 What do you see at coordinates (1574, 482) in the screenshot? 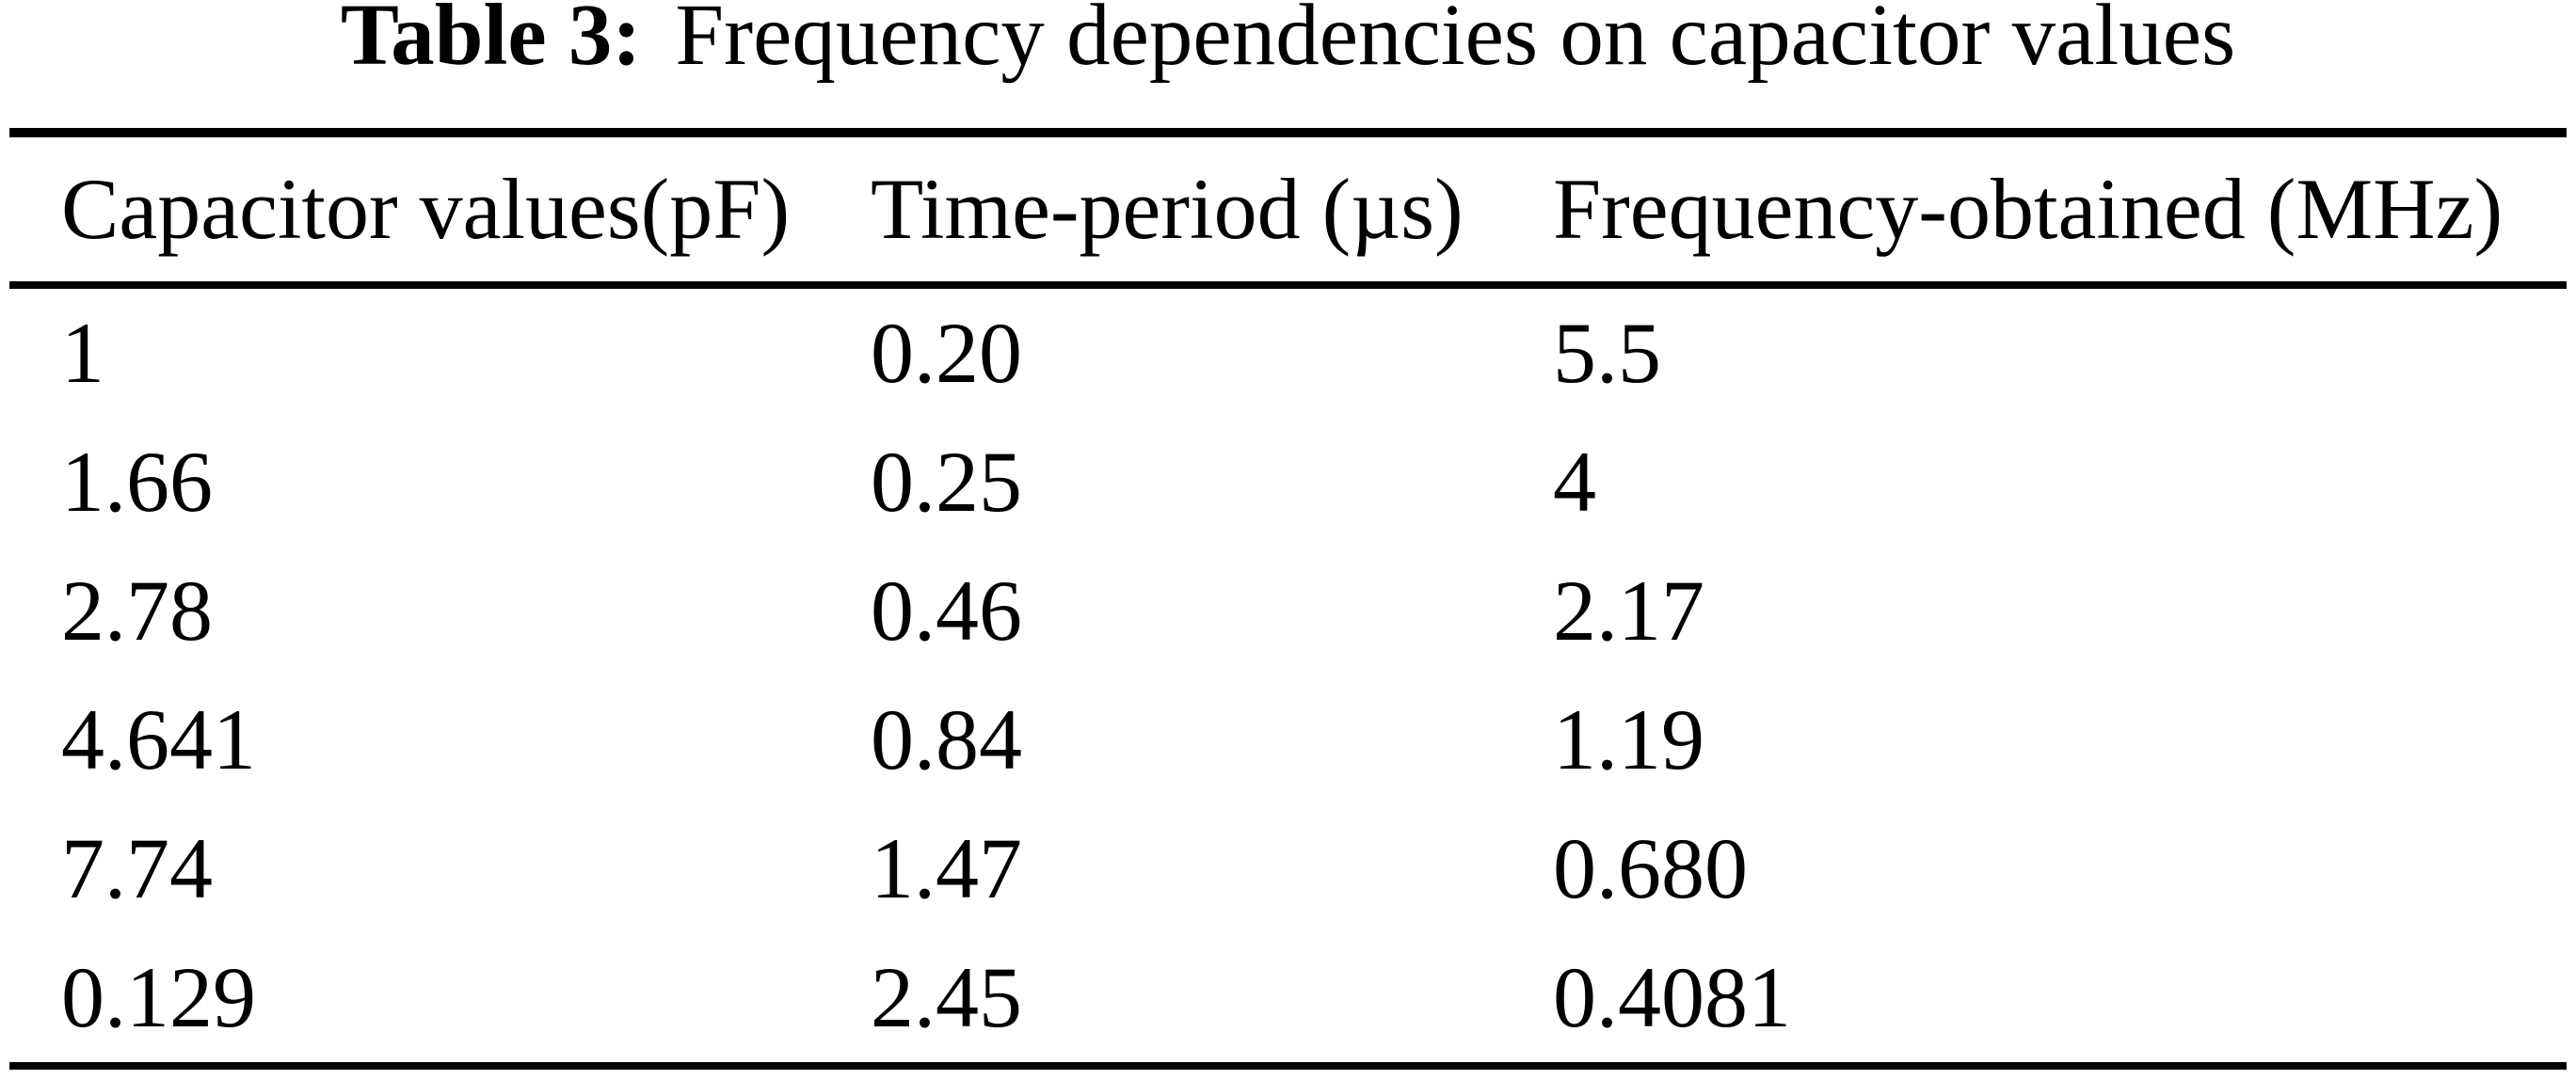
I see `table-cell: 4` at bounding box center [1574, 482].